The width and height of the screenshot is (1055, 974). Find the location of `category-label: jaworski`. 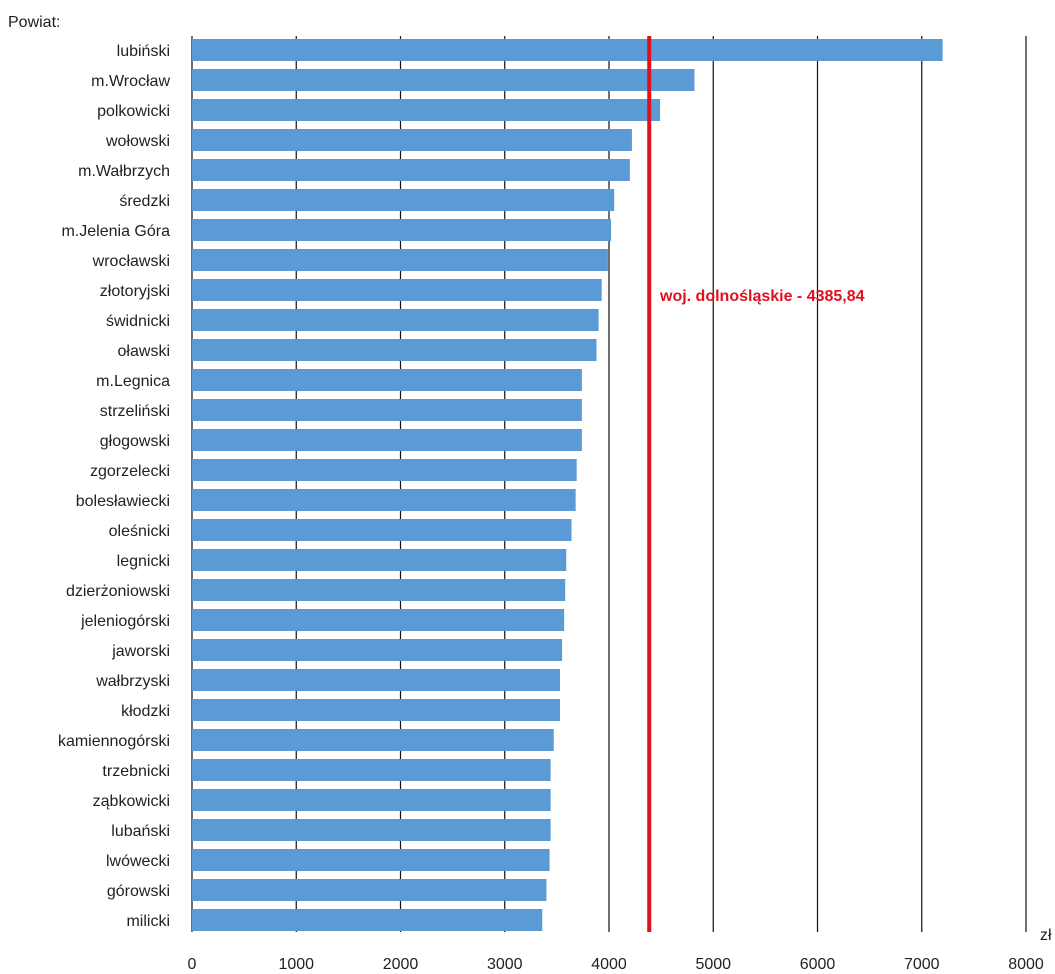

category-label: jaworski is located at coordinates (140, 651).